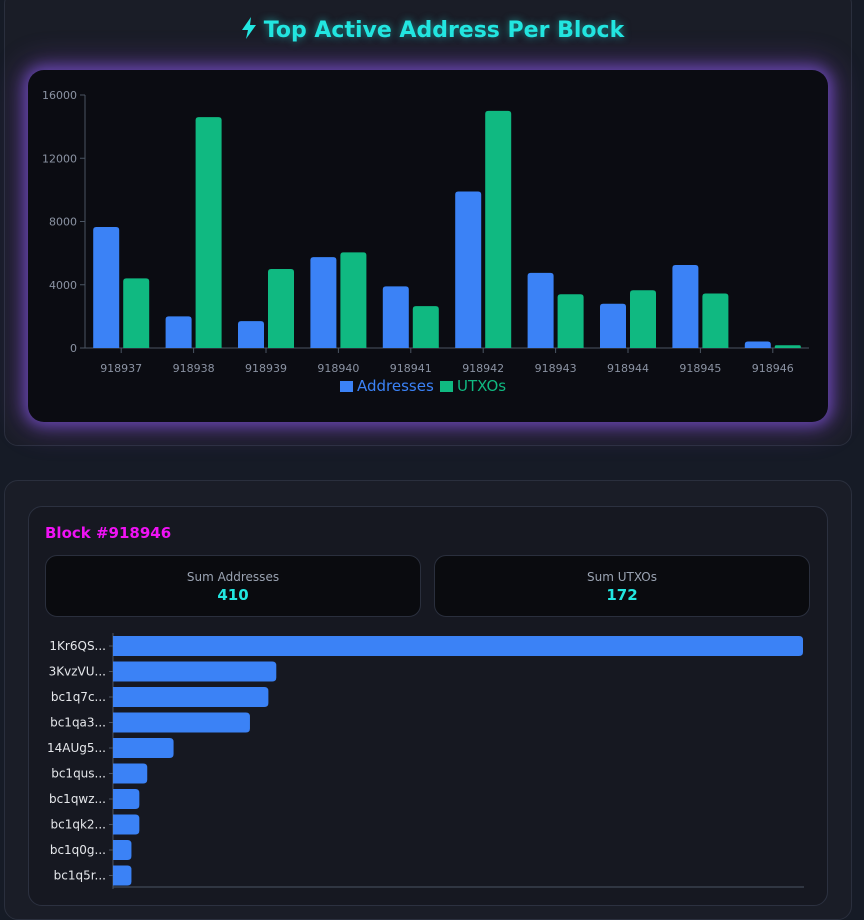 This screenshot has height=920, width=864. I want to click on lightning-icon, so click(248, 28).